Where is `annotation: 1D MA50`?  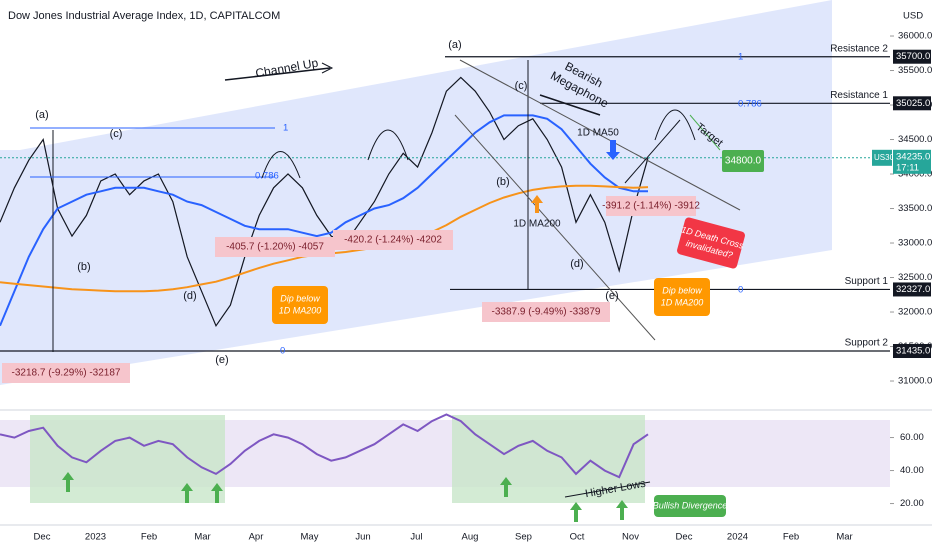
annotation: 1D MA50 is located at coordinates (598, 133).